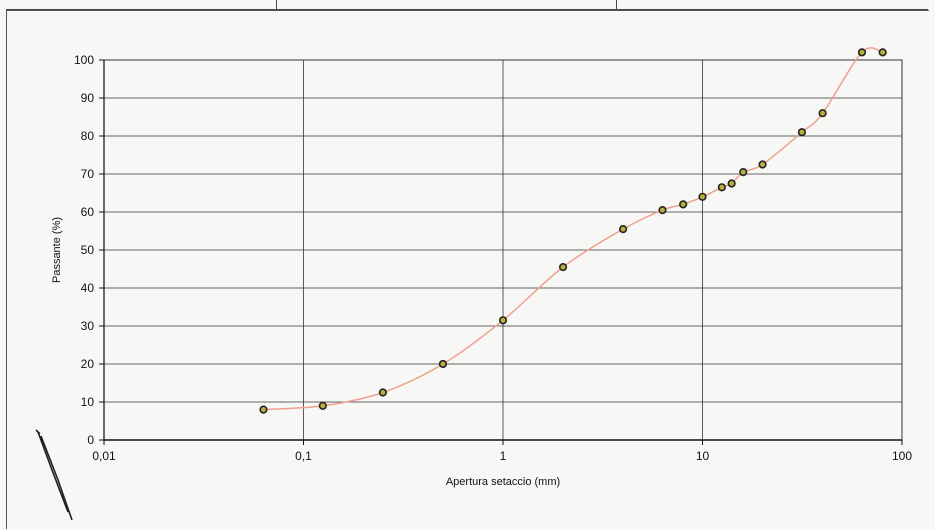 The width and height of the screenshot is (935, 530). What do you see at coordinates (88, 136) in the screenshot?
I see `y-tick-label: 80` at bounding box center [88, 136].